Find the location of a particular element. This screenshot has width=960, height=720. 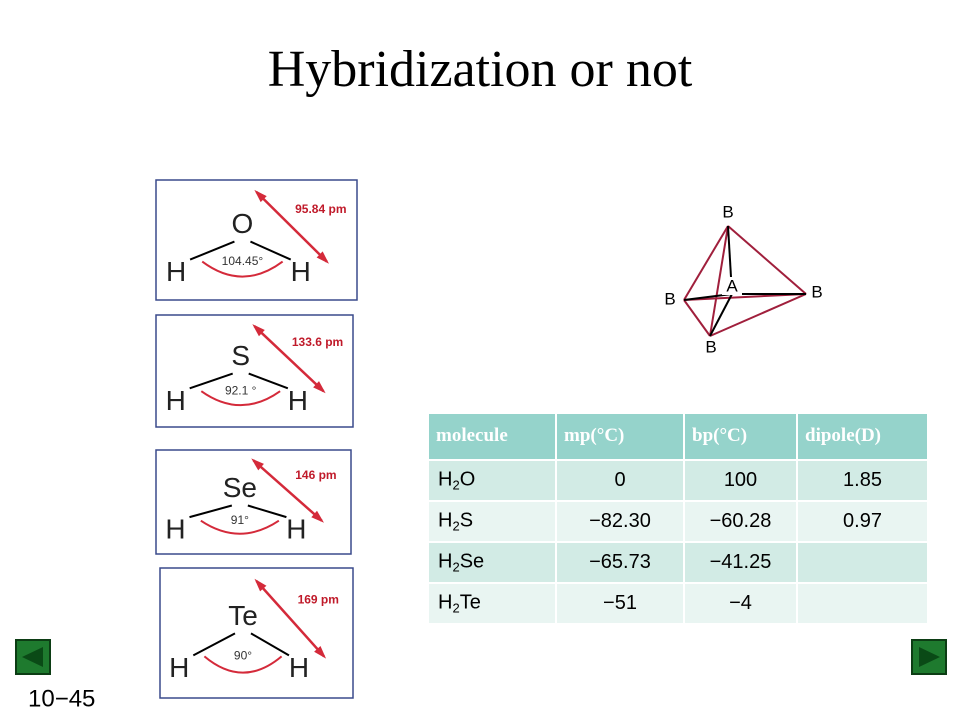

table-value: 0.97 is located at coordinates (862, 521).